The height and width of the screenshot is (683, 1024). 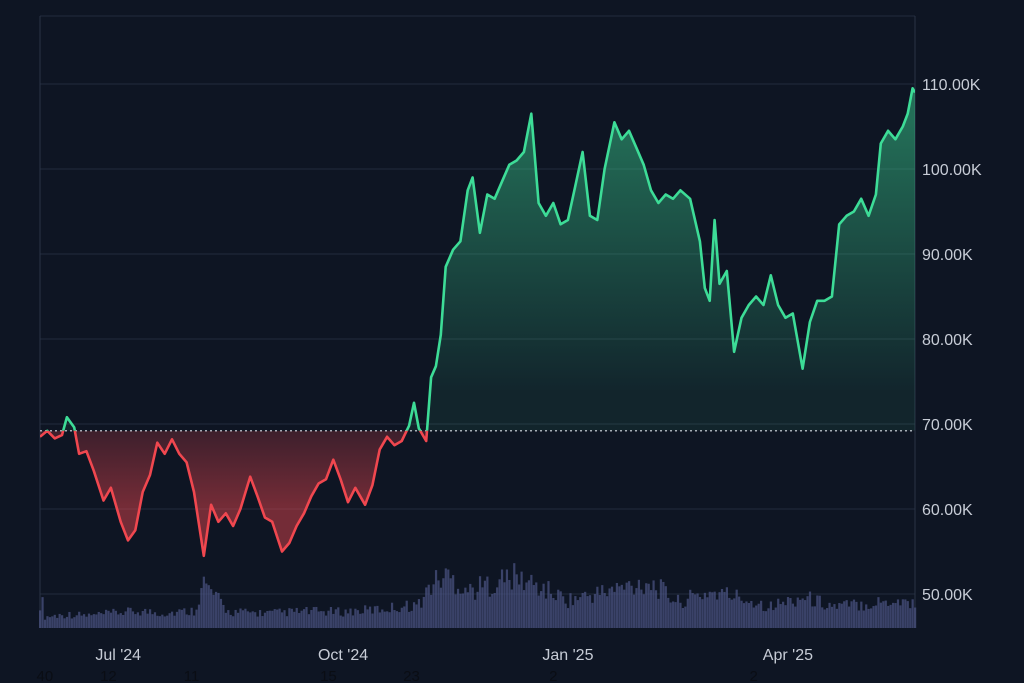 I want to click on y-tick-label: 70.00K, so click(x=947, y=425).